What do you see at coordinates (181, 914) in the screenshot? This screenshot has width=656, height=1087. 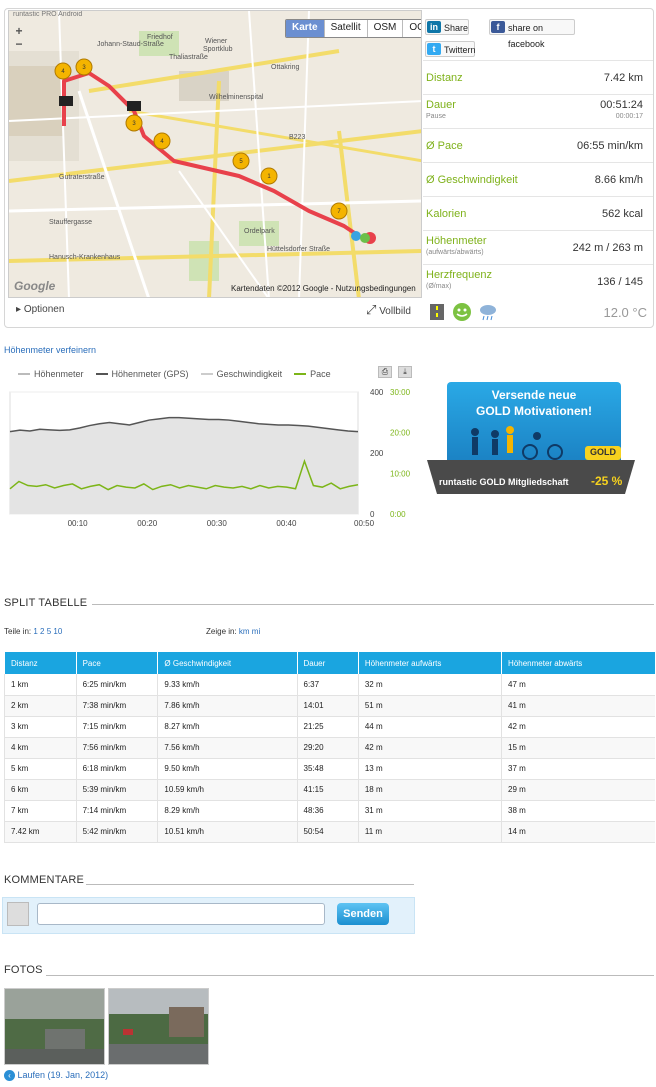 I see `comment-input` at bounding box center [181, 914].